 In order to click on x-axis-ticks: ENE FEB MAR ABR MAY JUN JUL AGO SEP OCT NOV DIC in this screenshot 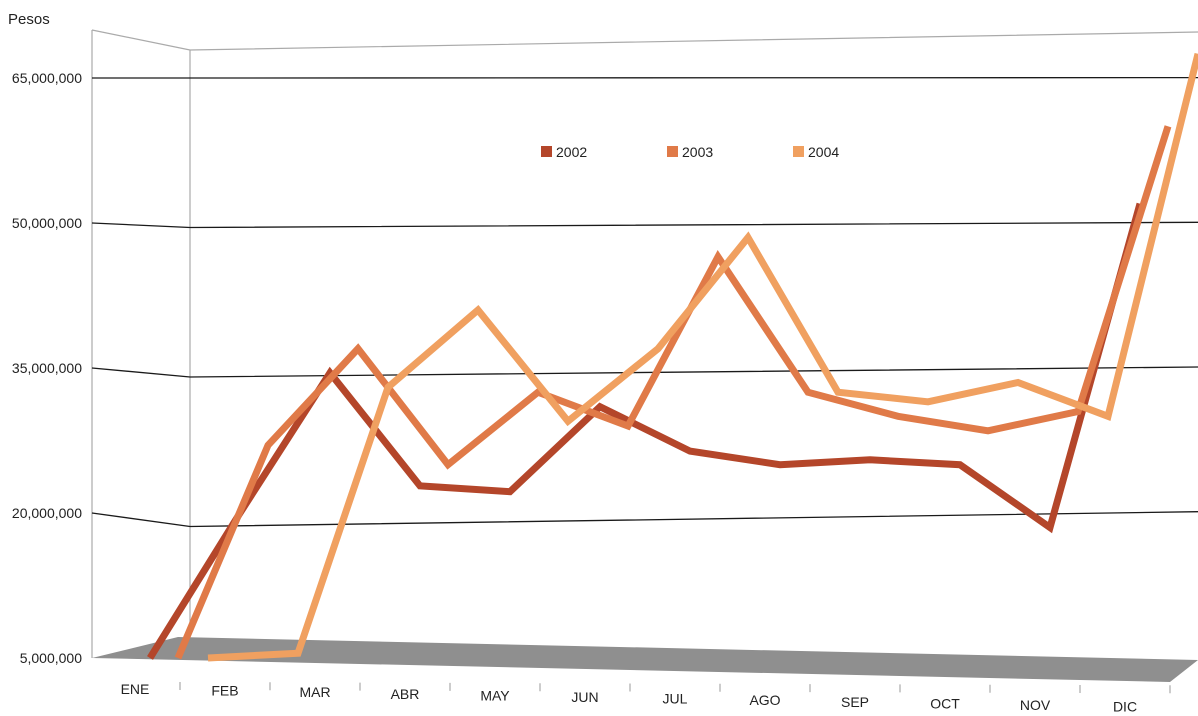, I will do `click(646, 698)`.